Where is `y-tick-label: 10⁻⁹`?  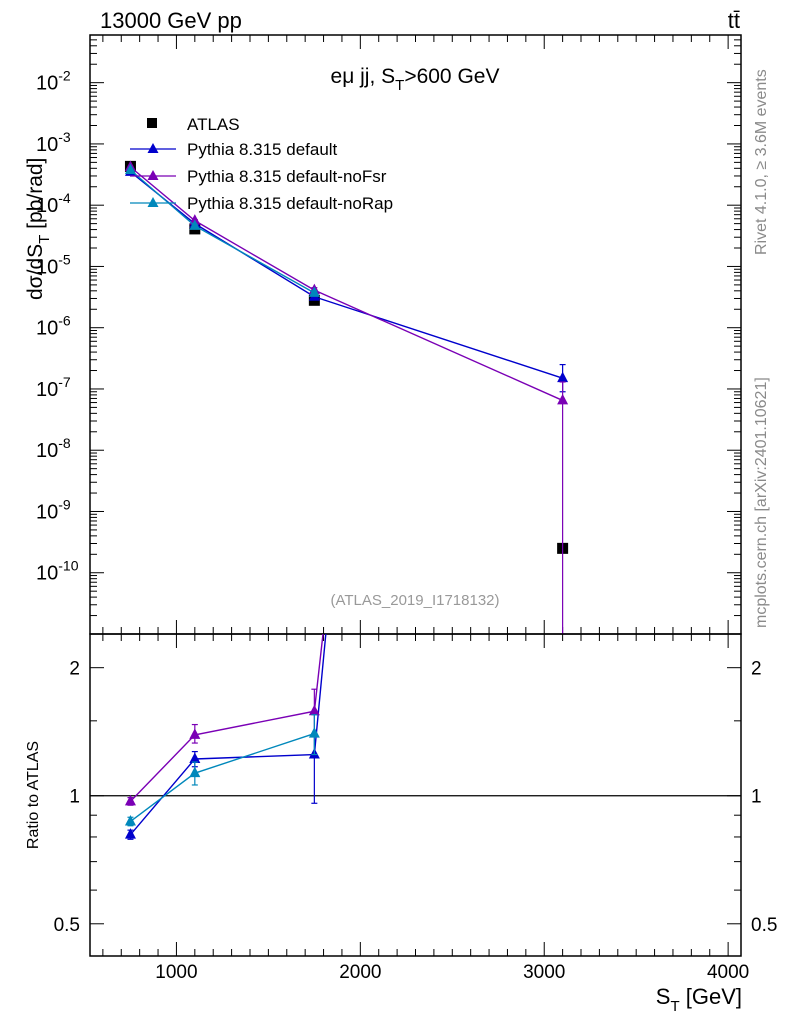 y-tick-label: 10⁻⁹ is located at coordinates (53, 509).